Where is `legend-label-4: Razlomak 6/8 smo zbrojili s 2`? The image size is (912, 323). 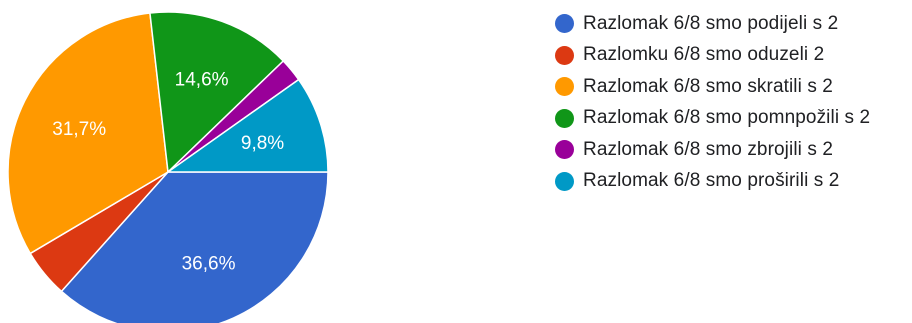 legend-label-4: Razlomak 6/8 smo zbrojili s 2 is located at coordinates (708, 149).